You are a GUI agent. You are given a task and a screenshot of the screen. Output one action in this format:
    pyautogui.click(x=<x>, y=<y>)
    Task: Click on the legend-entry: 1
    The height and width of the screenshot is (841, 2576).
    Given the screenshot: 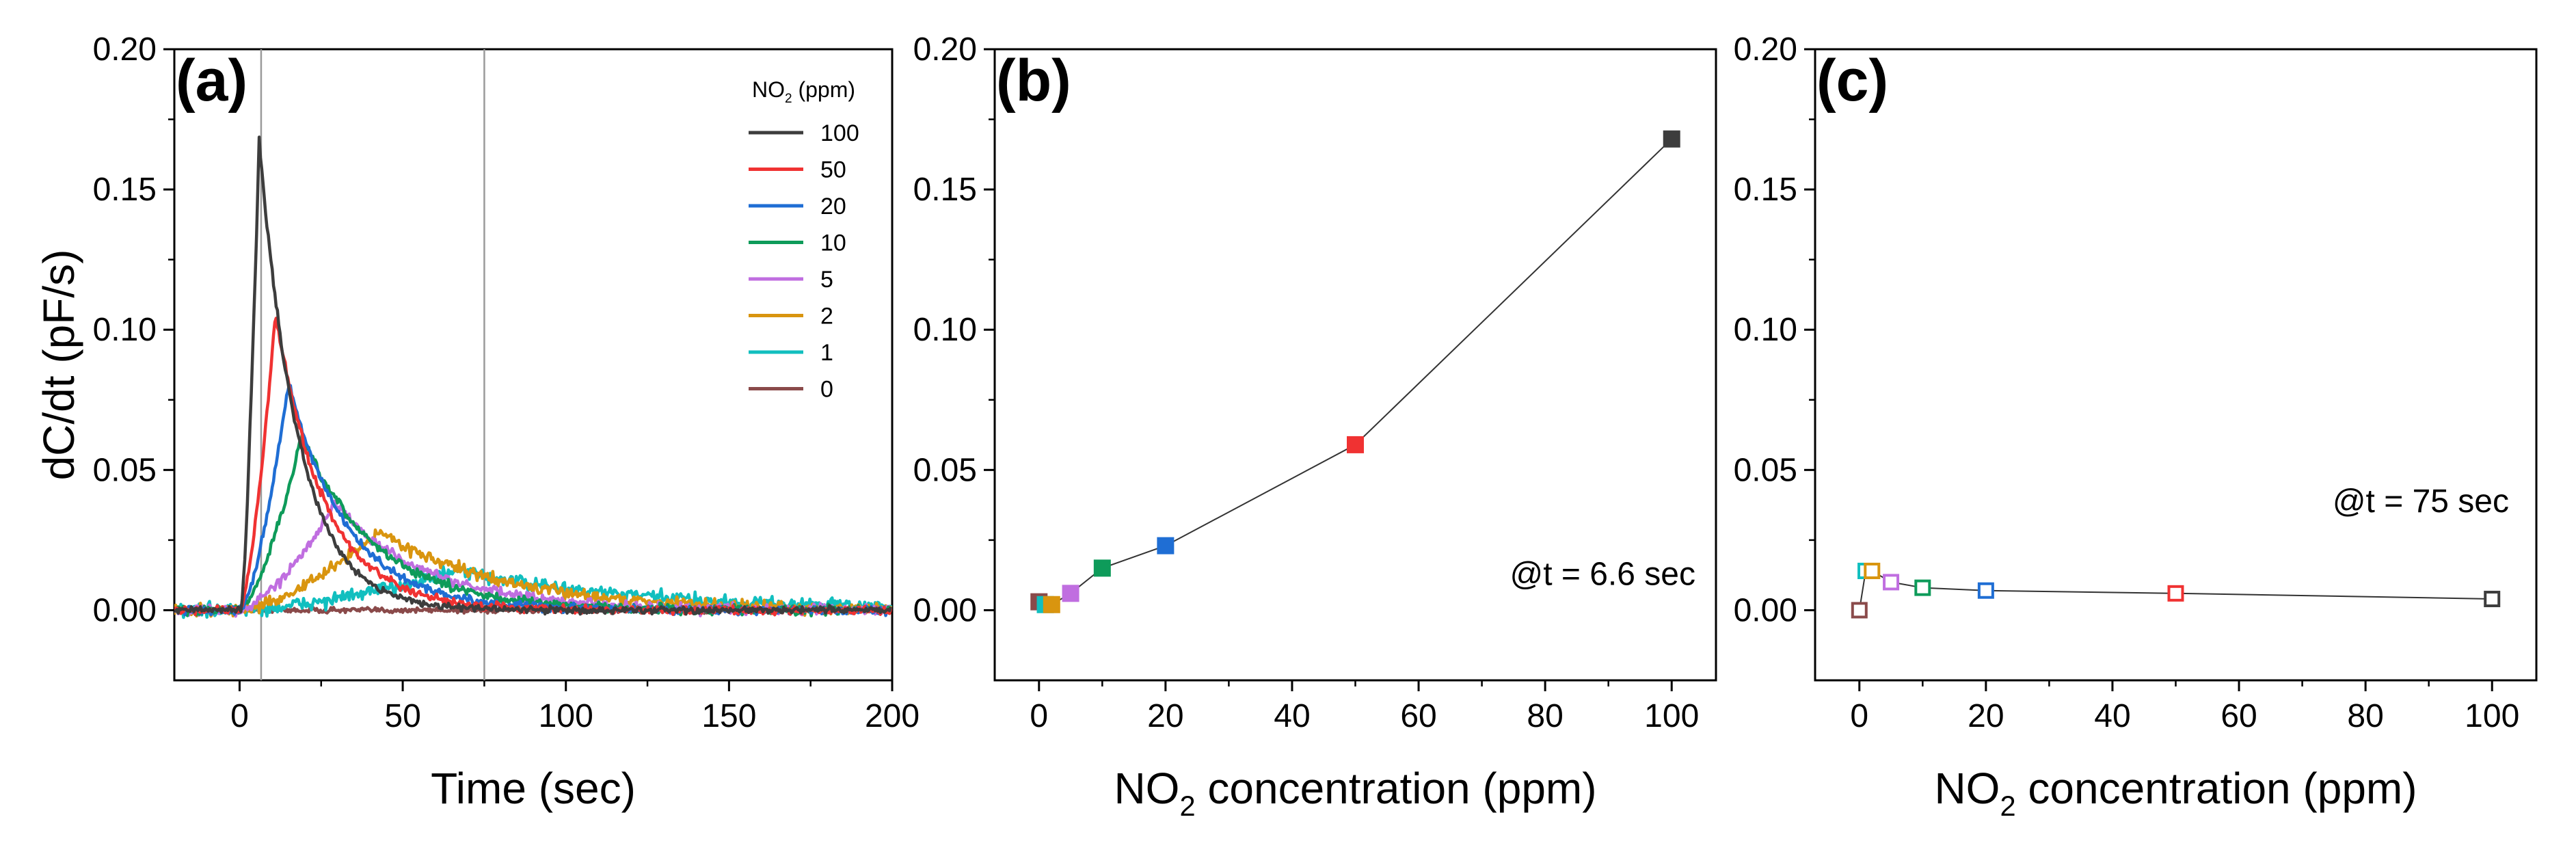 What is the action you would take?
    pyautogui.click(x=826, y=353)
    